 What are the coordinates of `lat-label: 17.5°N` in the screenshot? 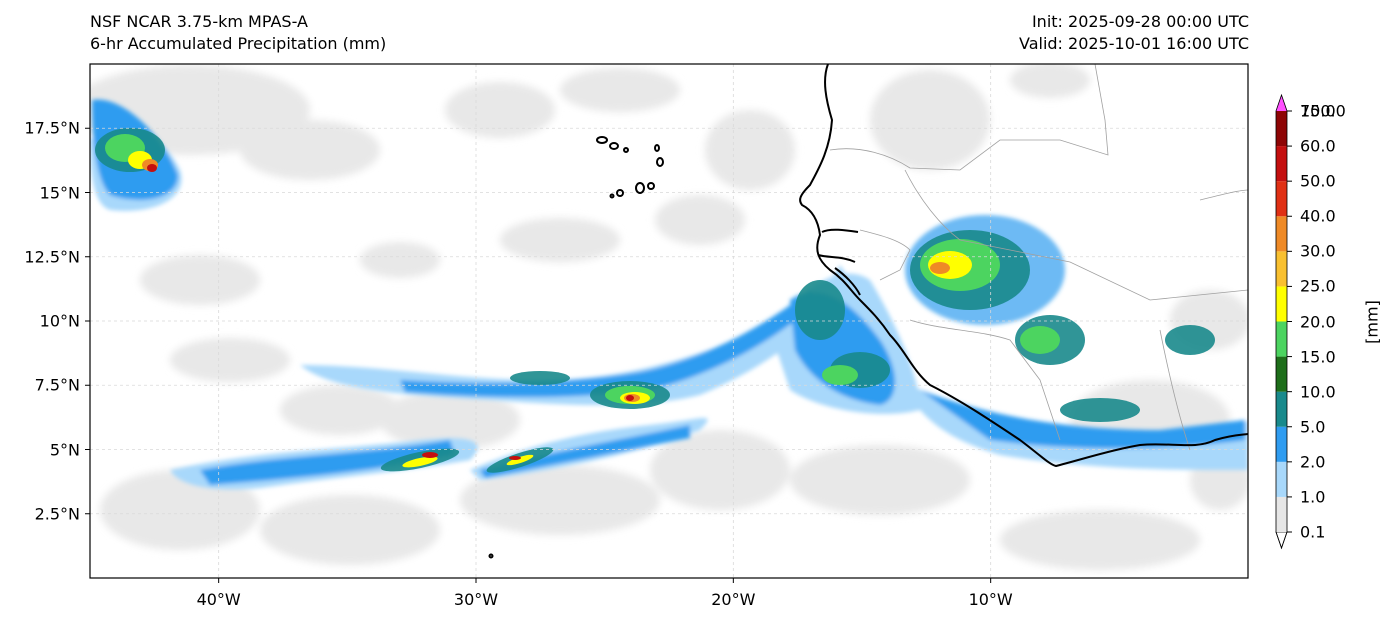 It's located at (52, 128).